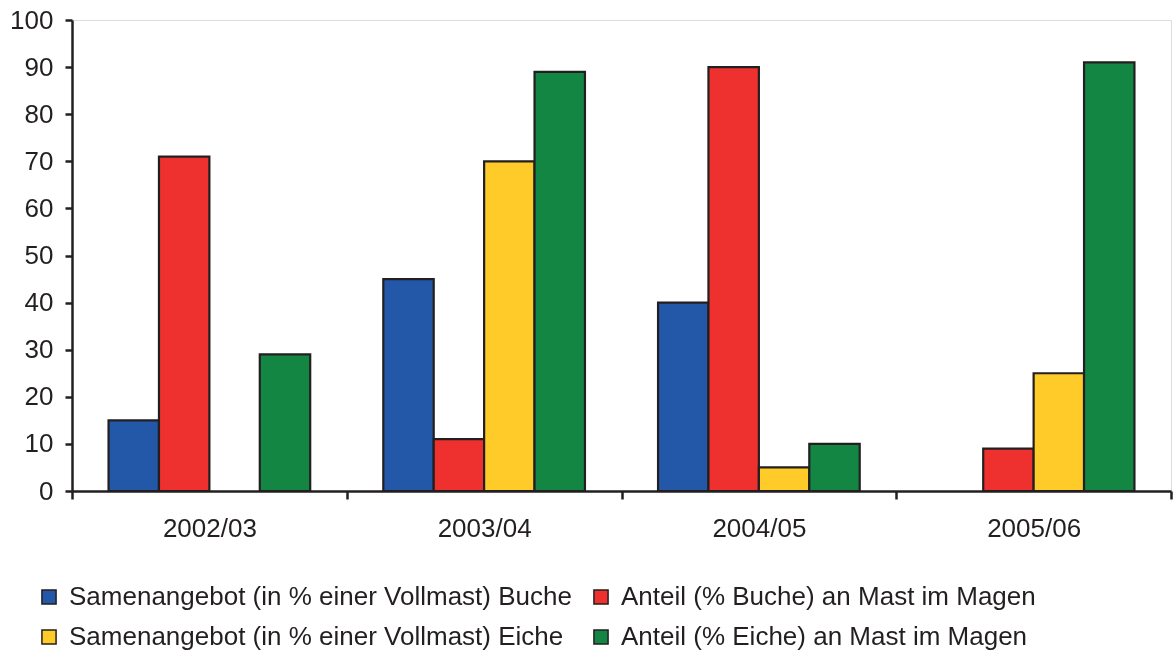 The height and width of the screenshot is (657, 1173). What do you see at coordinates (39, 443) in the screenshot?
I see `y-tick-label: 10` at bounding box center [39, 443].